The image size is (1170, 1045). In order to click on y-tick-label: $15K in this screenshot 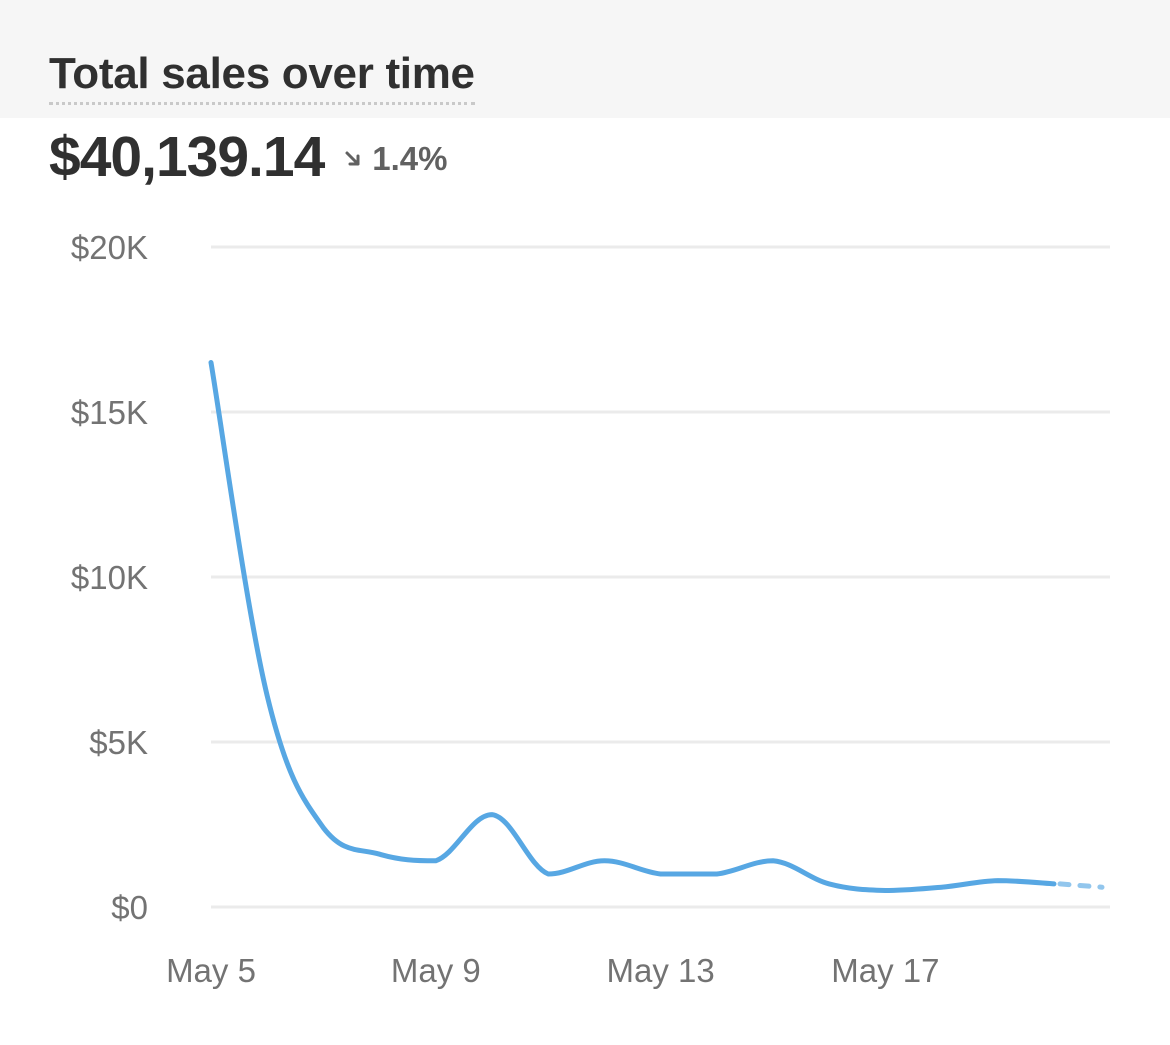, I will do `click(109, 412)`.